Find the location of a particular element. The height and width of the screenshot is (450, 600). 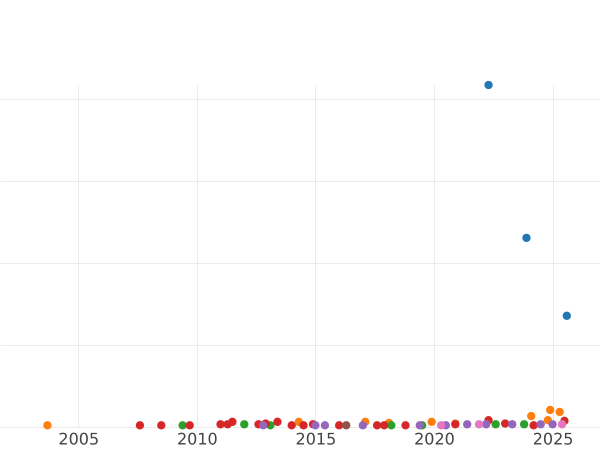

x-tick-label: 2005 is located at coordinates (79, 439).